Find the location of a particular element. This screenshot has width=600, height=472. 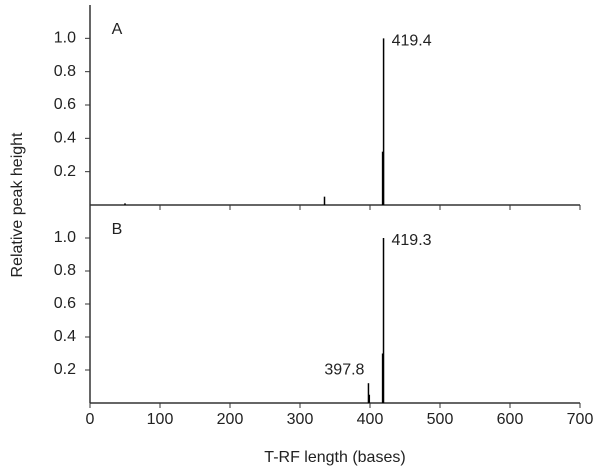

panel-label: A is located at coordinates (117, 29).